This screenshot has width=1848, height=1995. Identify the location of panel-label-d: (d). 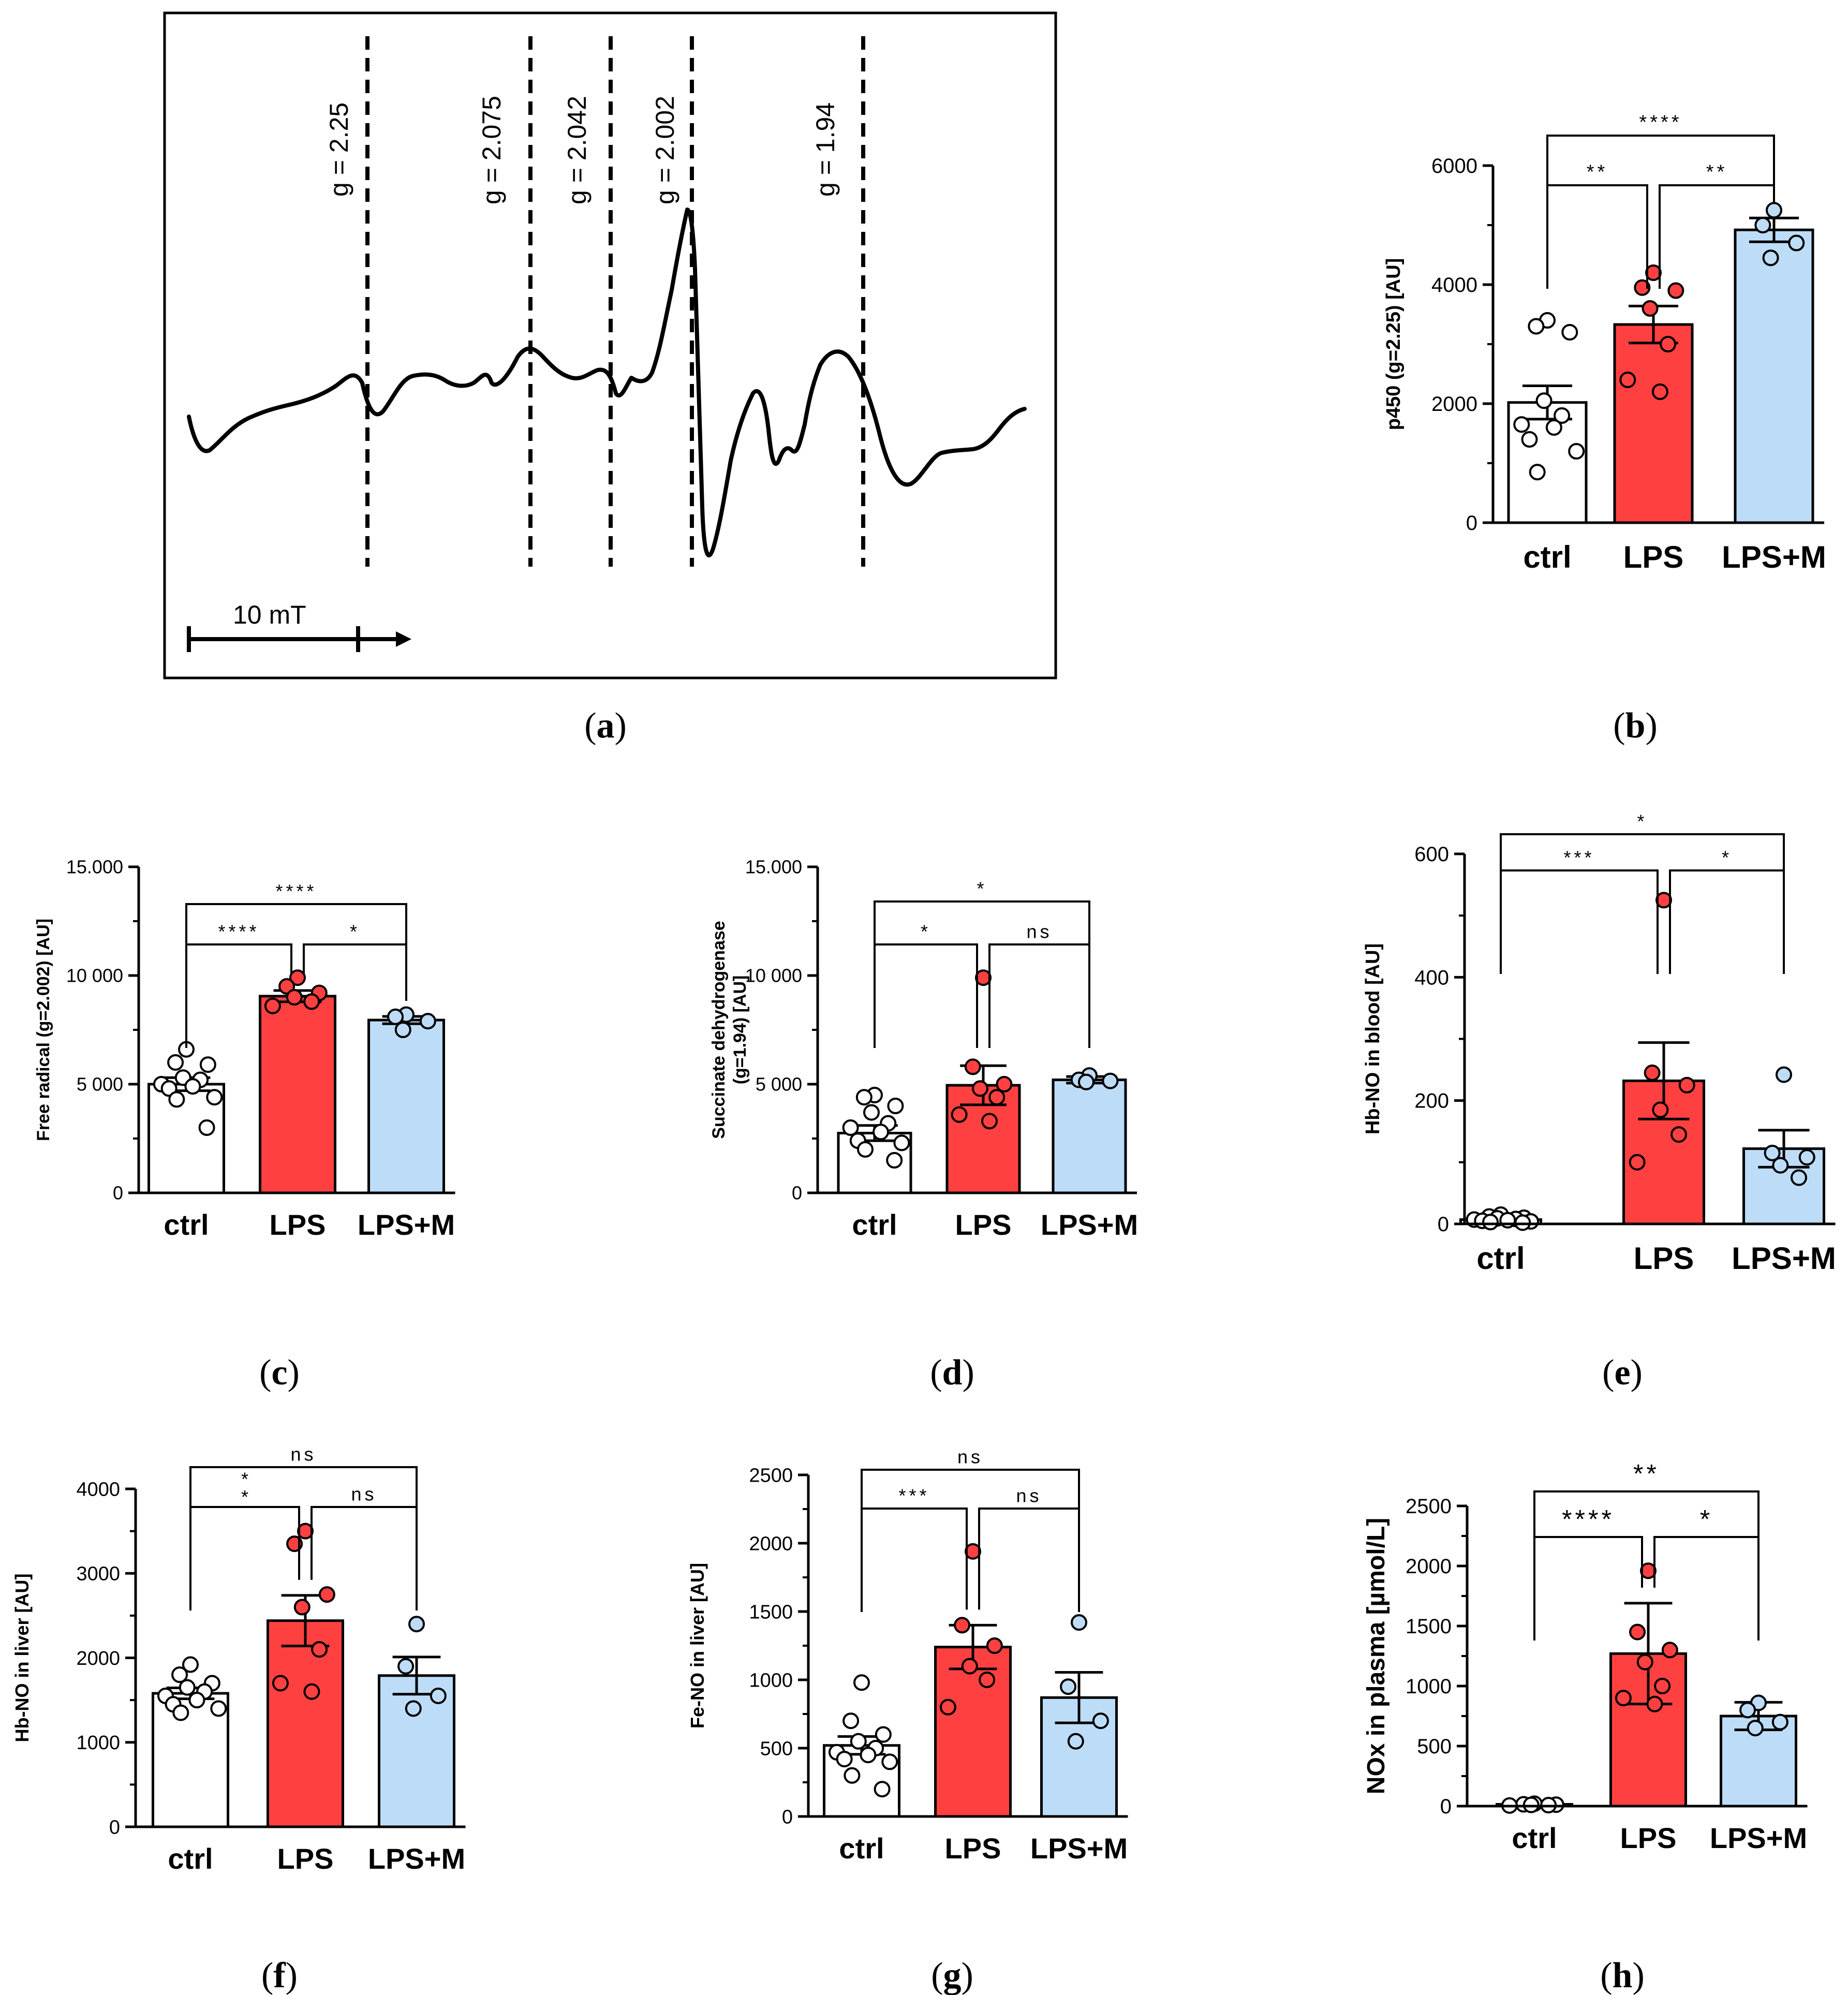
(952, 1373).